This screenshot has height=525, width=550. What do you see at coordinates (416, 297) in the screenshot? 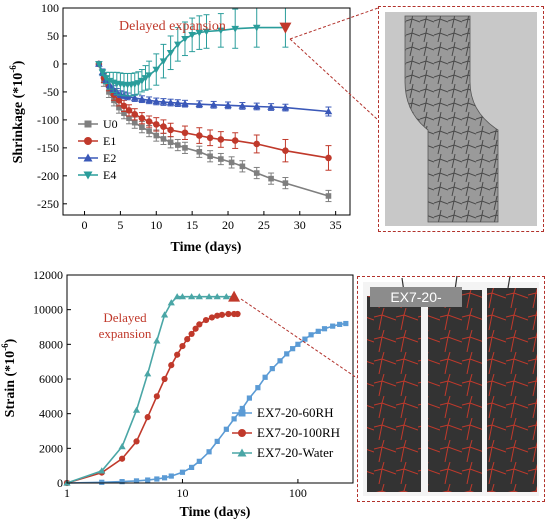
I see `photo-label: EX7-20-` at bounding box center [416, 297].